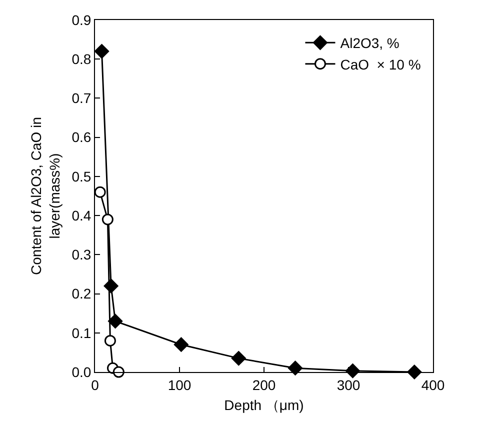 The image size is (488, 432). What do you see at coordinates (82, 372) in the screenshot?
I see `y-tick-label: 0.0` at bounding box center [82, 372].